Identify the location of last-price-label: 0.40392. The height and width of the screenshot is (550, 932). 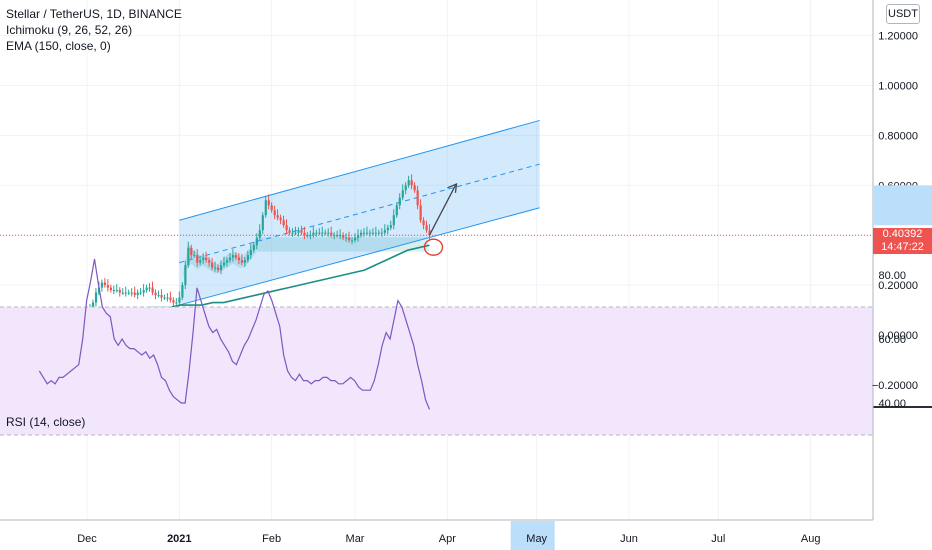
(902, 234).